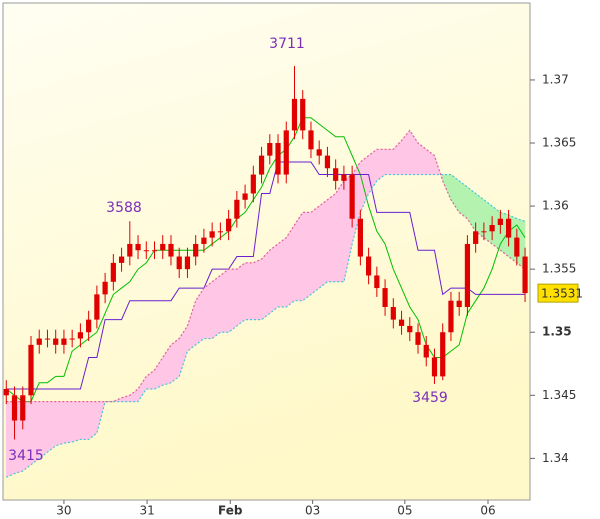 The height and width of the screenshot is (519, 600). What do you see at coordinates (287, 44) in the screenshot?
I see `annotation: 3711` at bounding box center [287, 44].